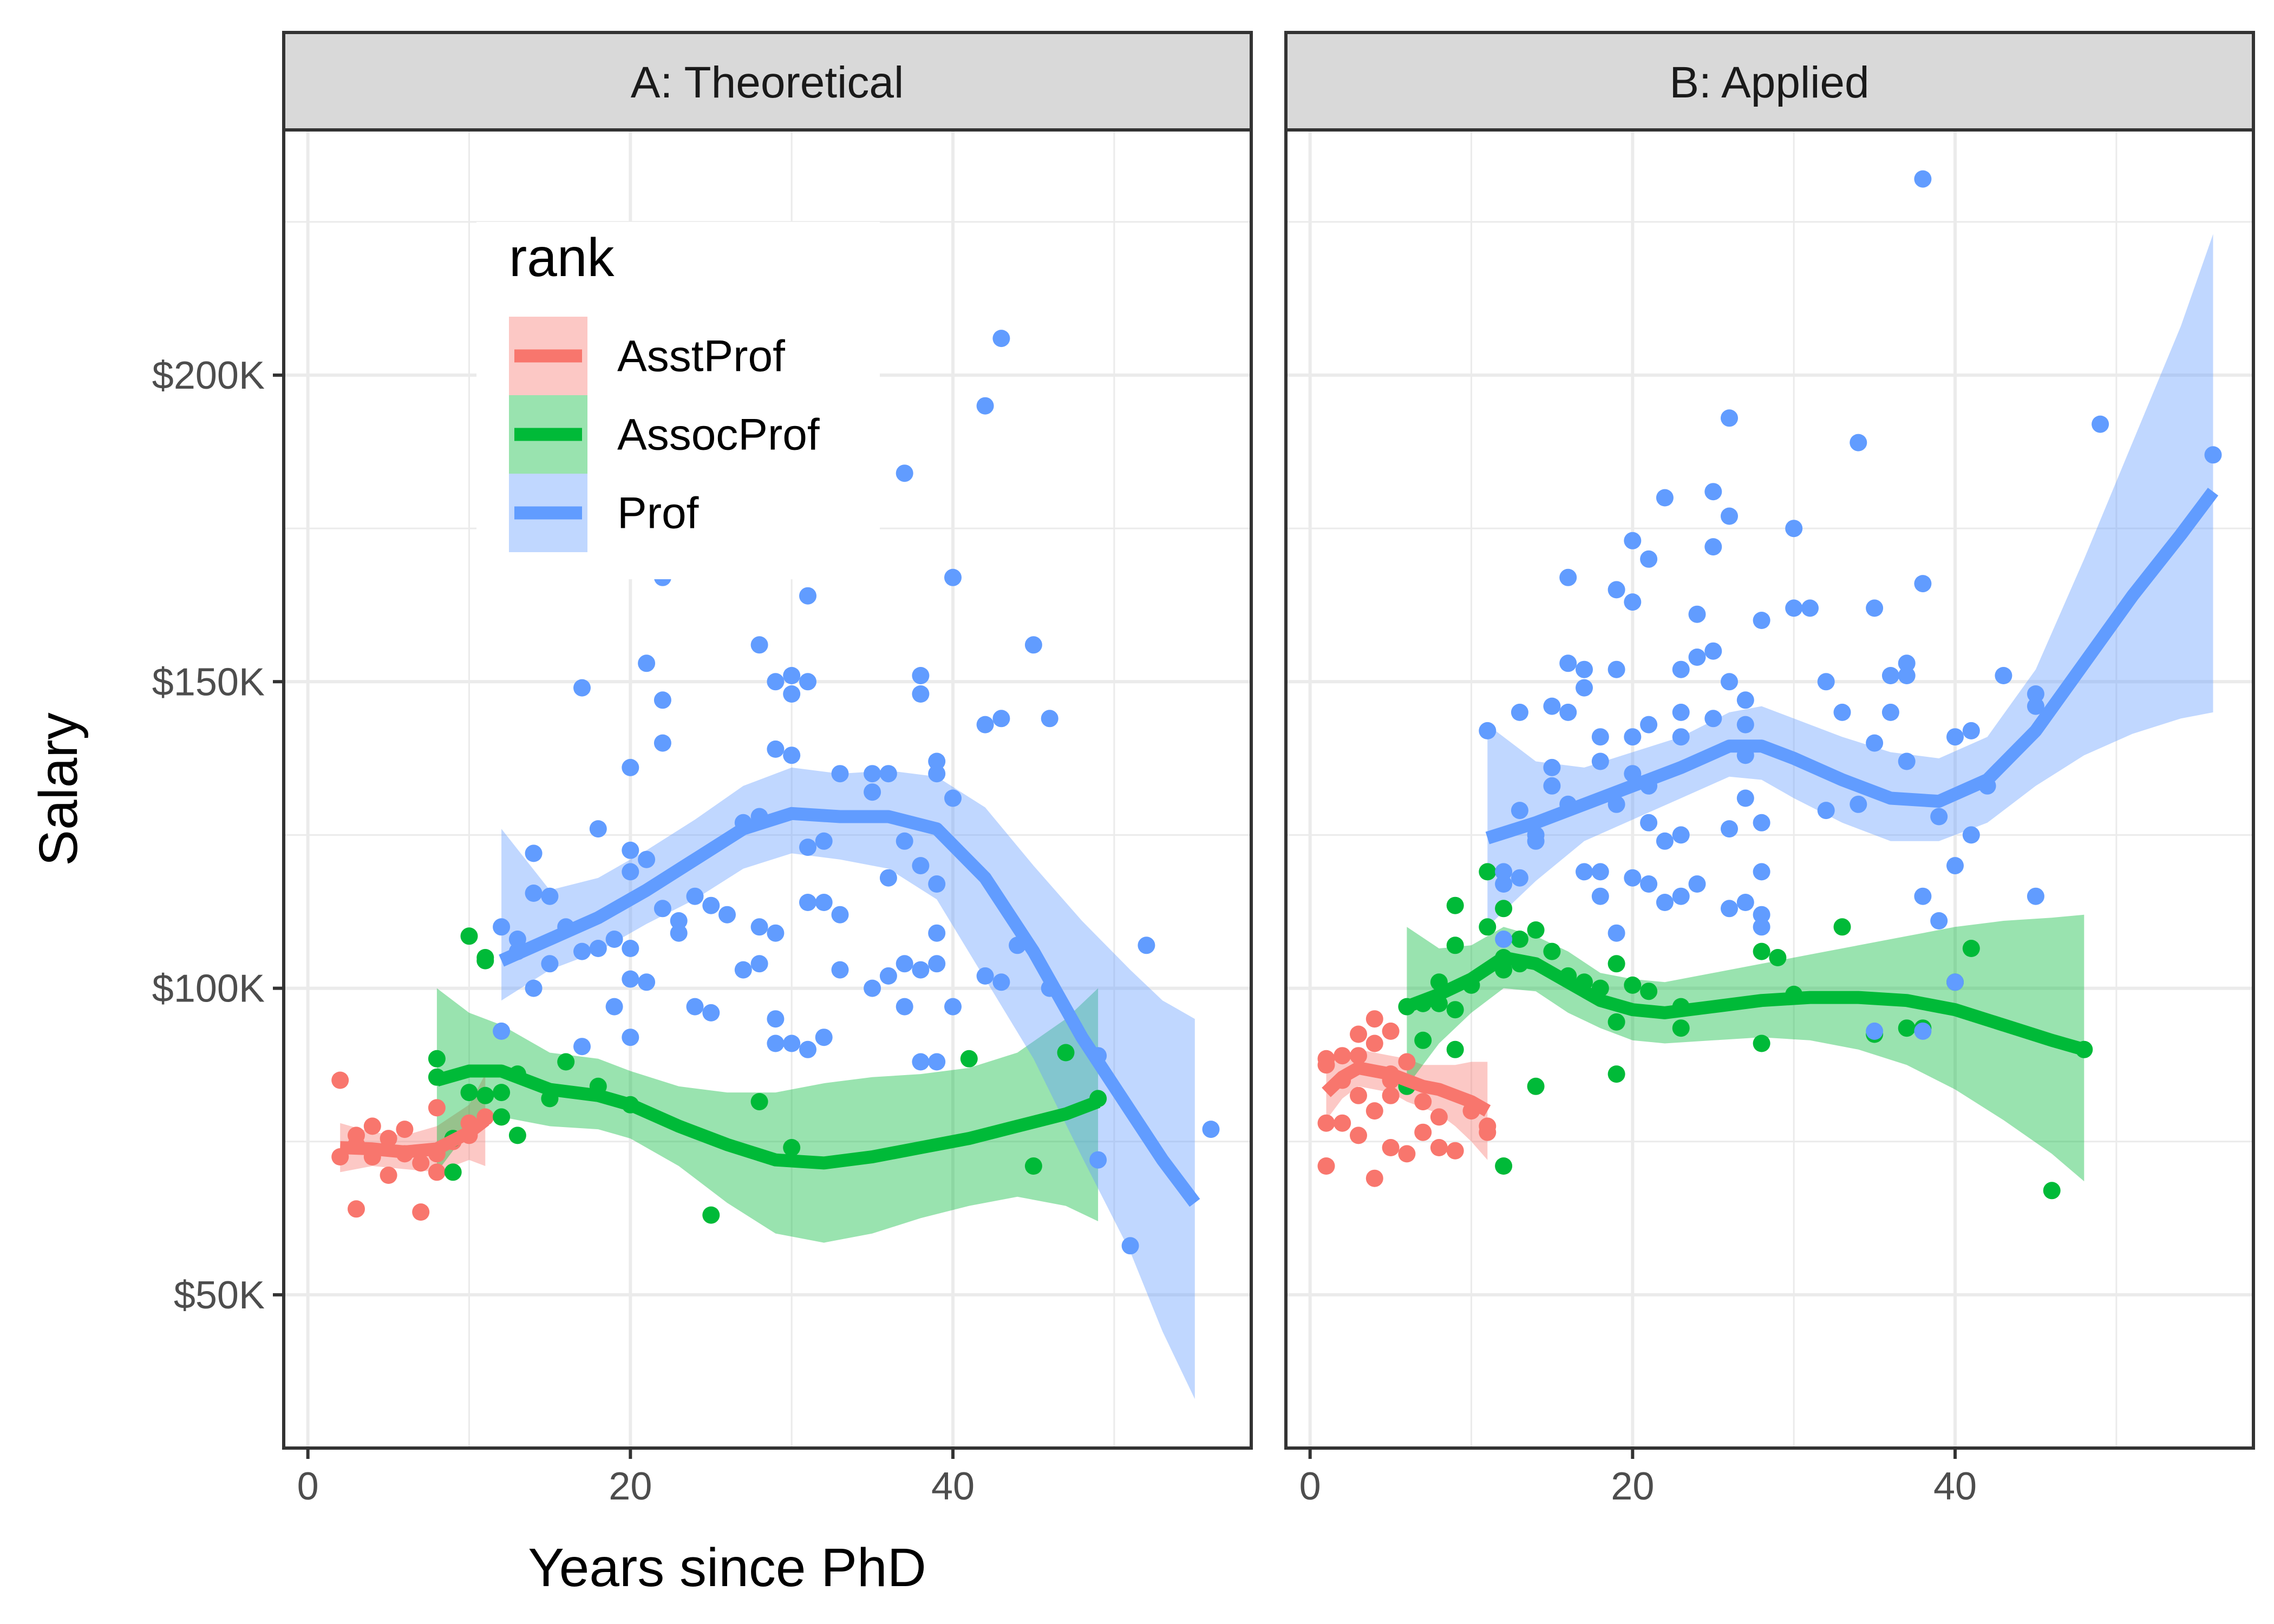 The width and height of the screenshot is (2274, 1624). Describe the element at coordinates (209, 989) in the screenshot. I see `y-tick-label: $100K` at that location.